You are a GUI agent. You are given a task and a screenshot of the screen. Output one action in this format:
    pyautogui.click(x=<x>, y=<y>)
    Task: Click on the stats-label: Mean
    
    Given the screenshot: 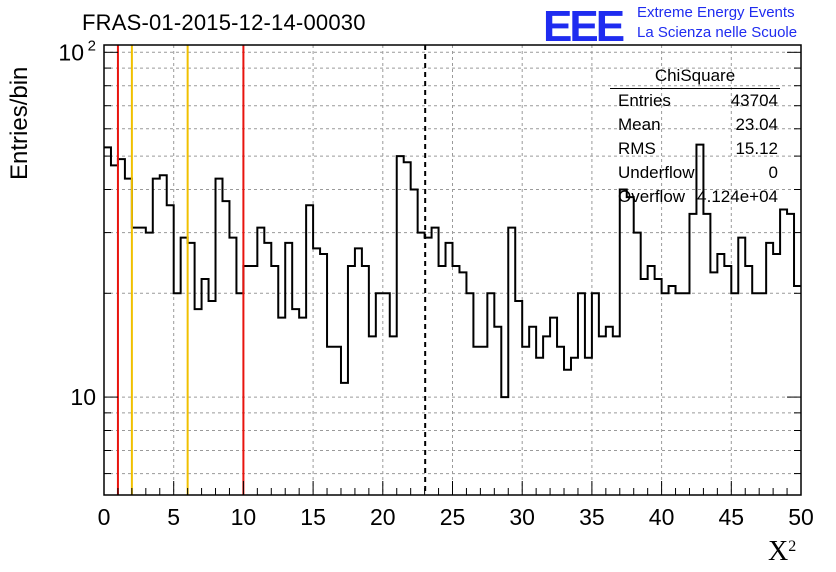 What is the action you would take?
    pyautogui.click(x=639, y=124)
    